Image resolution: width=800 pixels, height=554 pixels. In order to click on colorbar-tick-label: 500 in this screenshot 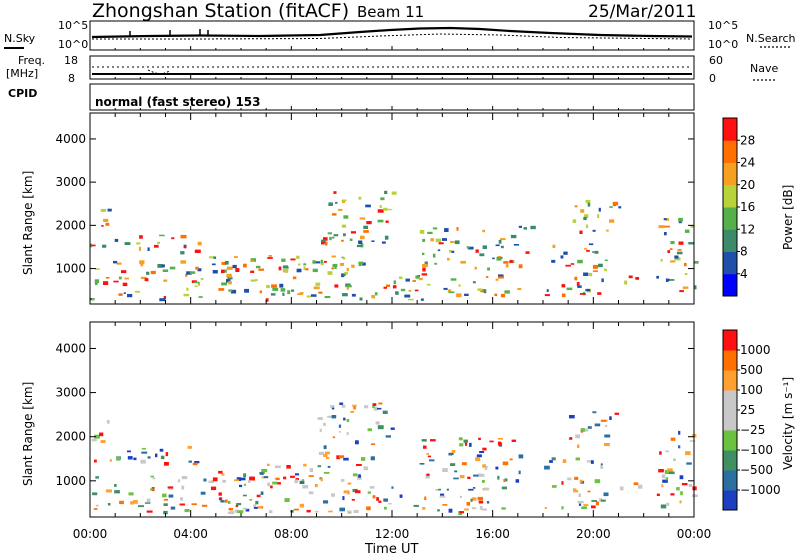, I will do `click(751, 370)`.